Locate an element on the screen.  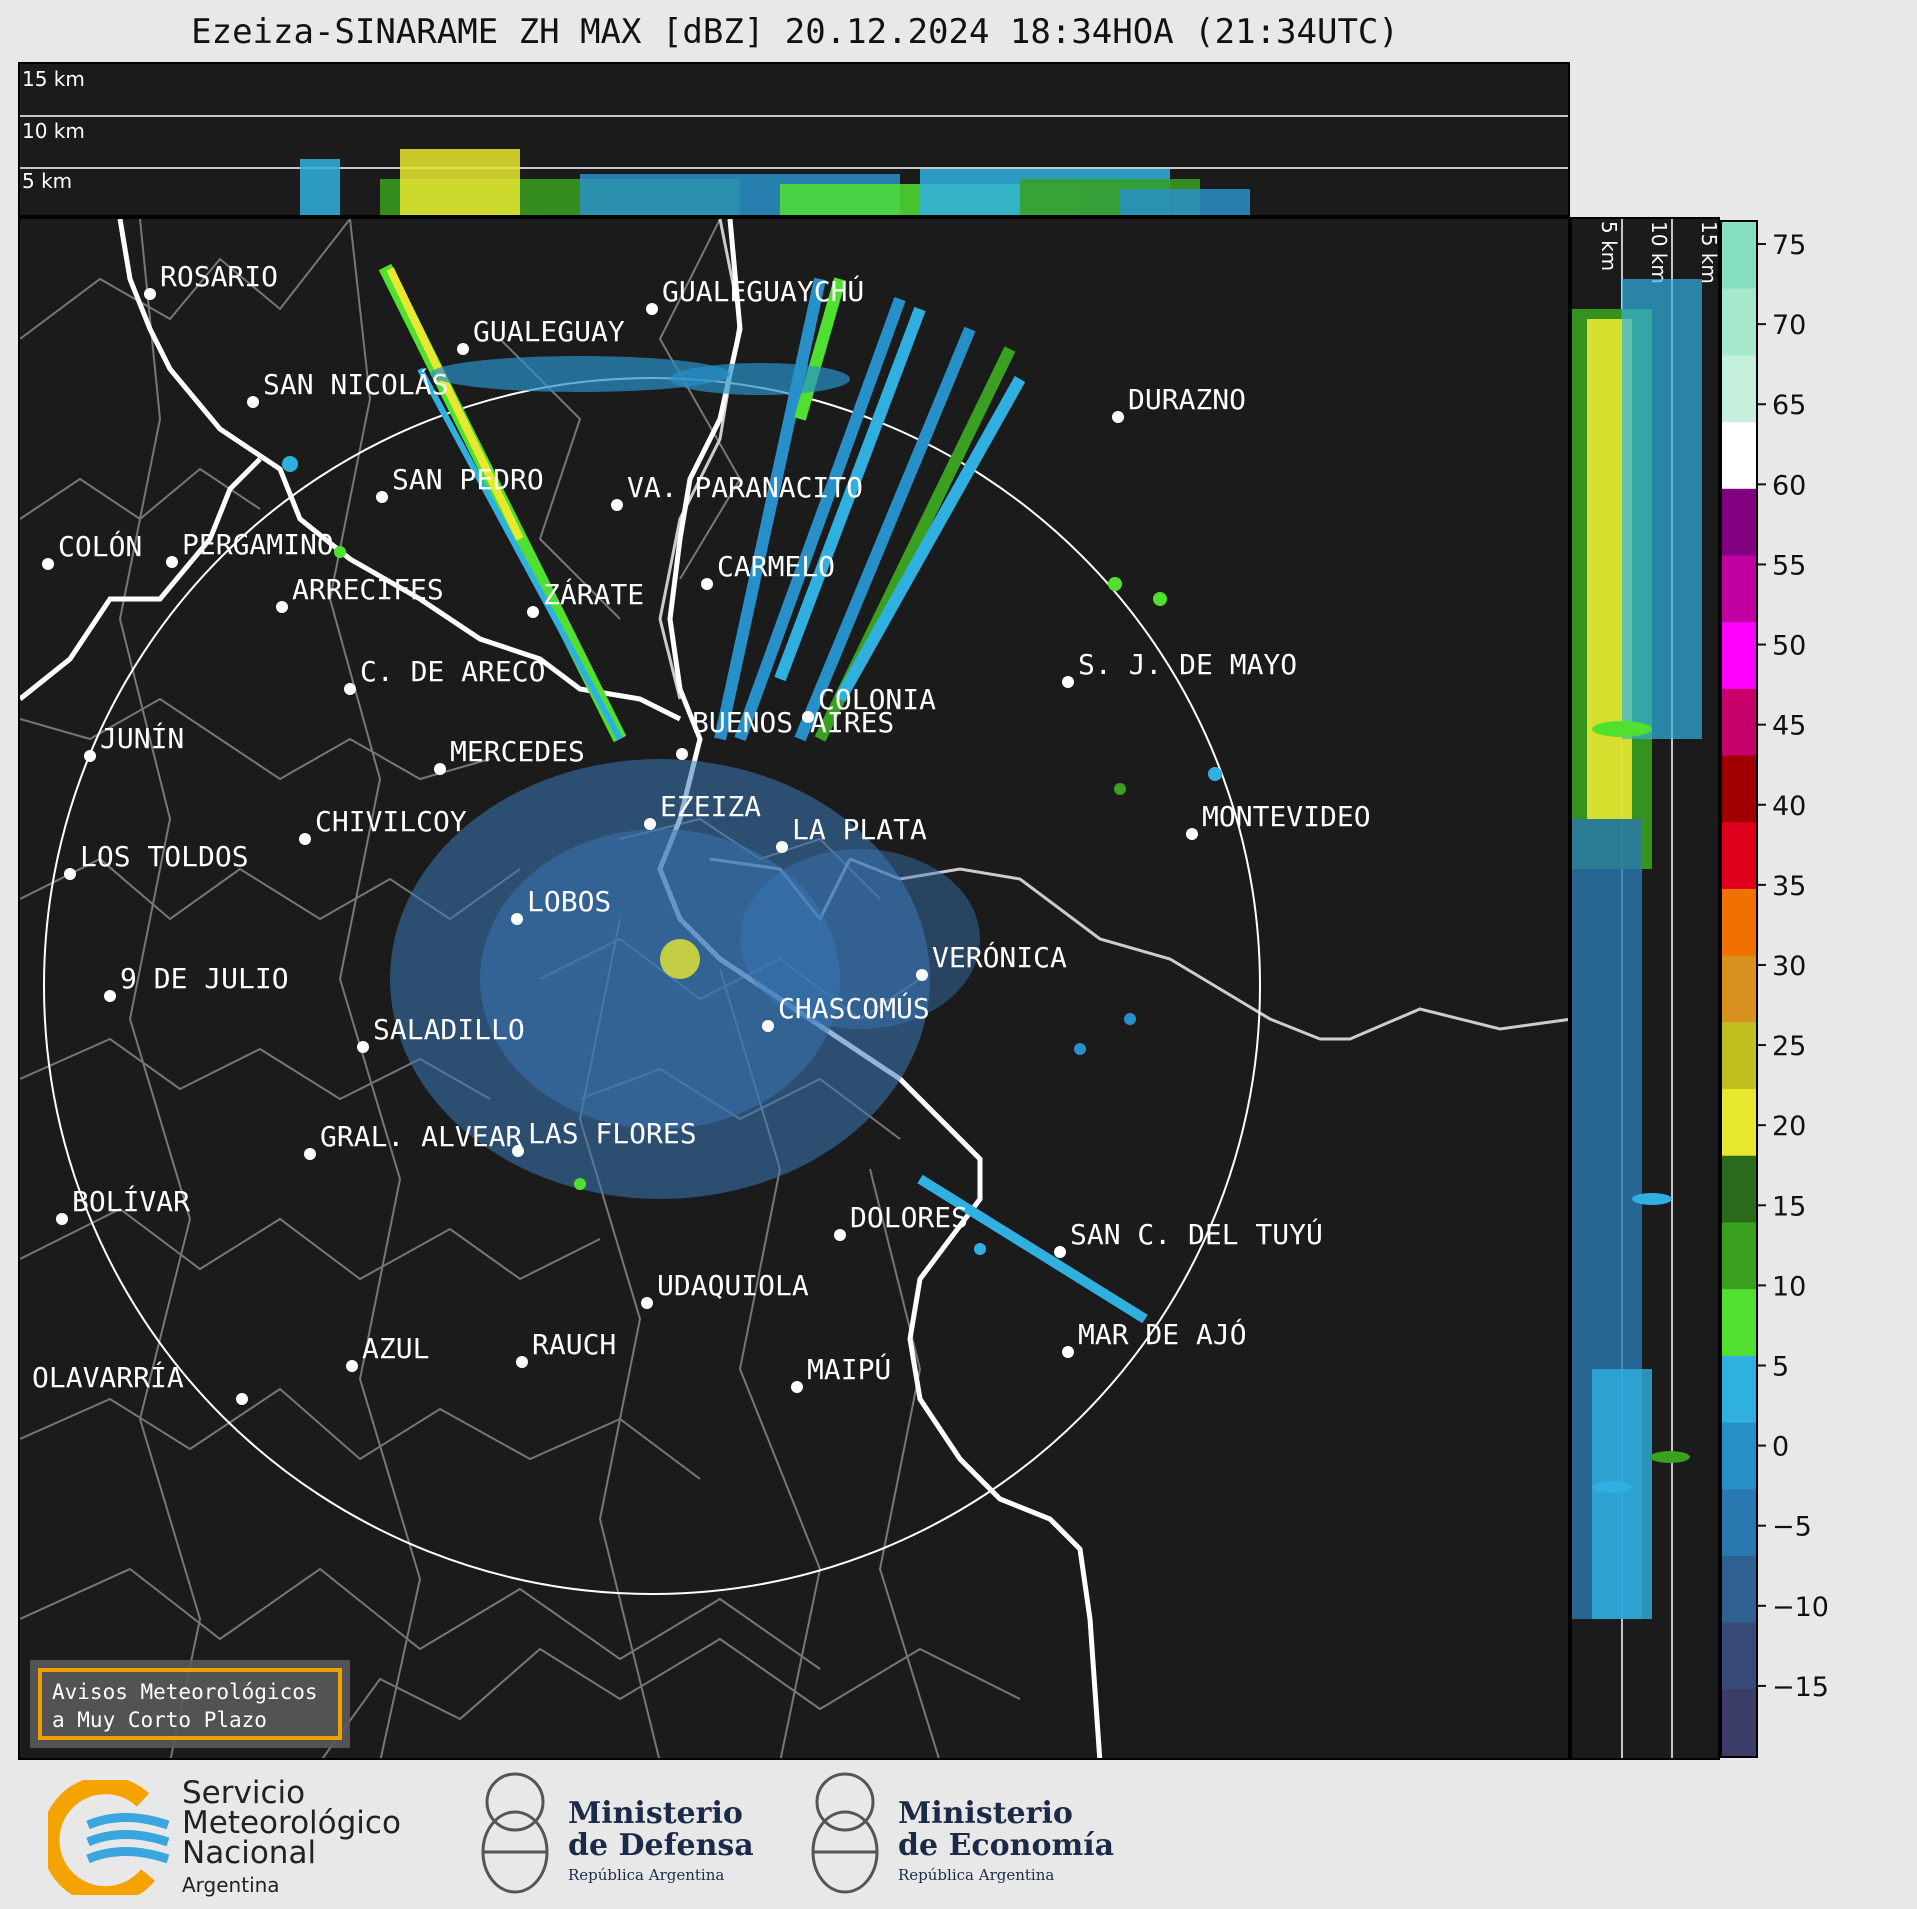
city-label: VA. PARANACITO is located at coordinates (745, 487).